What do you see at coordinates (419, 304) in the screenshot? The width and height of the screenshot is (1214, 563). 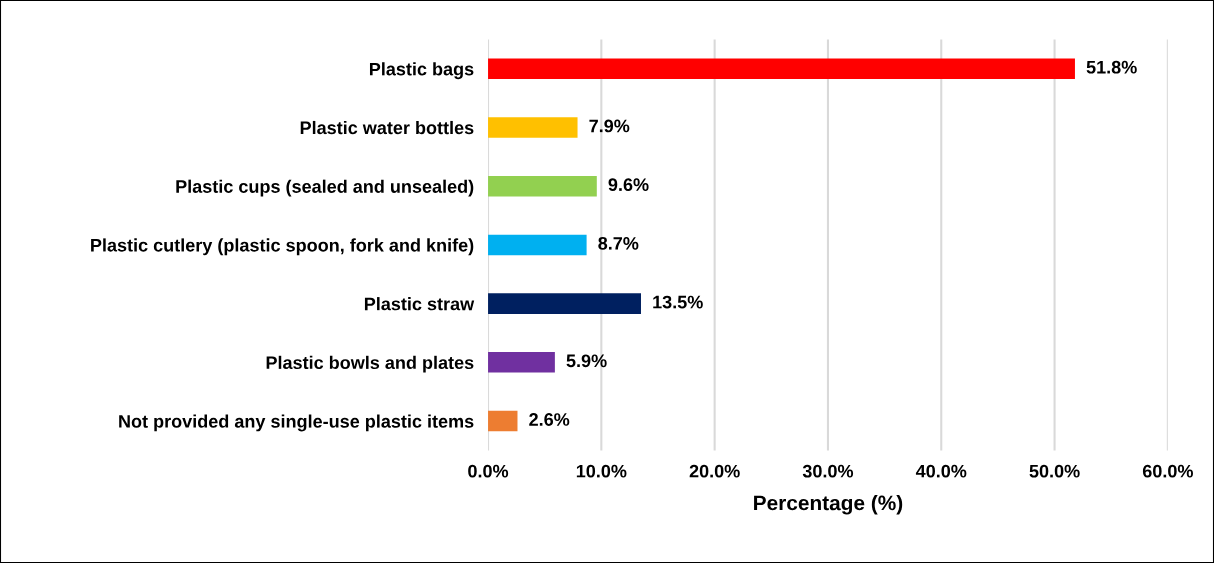 I see `y-tick-label: Plastic straw` at bounding box center [419, 304].